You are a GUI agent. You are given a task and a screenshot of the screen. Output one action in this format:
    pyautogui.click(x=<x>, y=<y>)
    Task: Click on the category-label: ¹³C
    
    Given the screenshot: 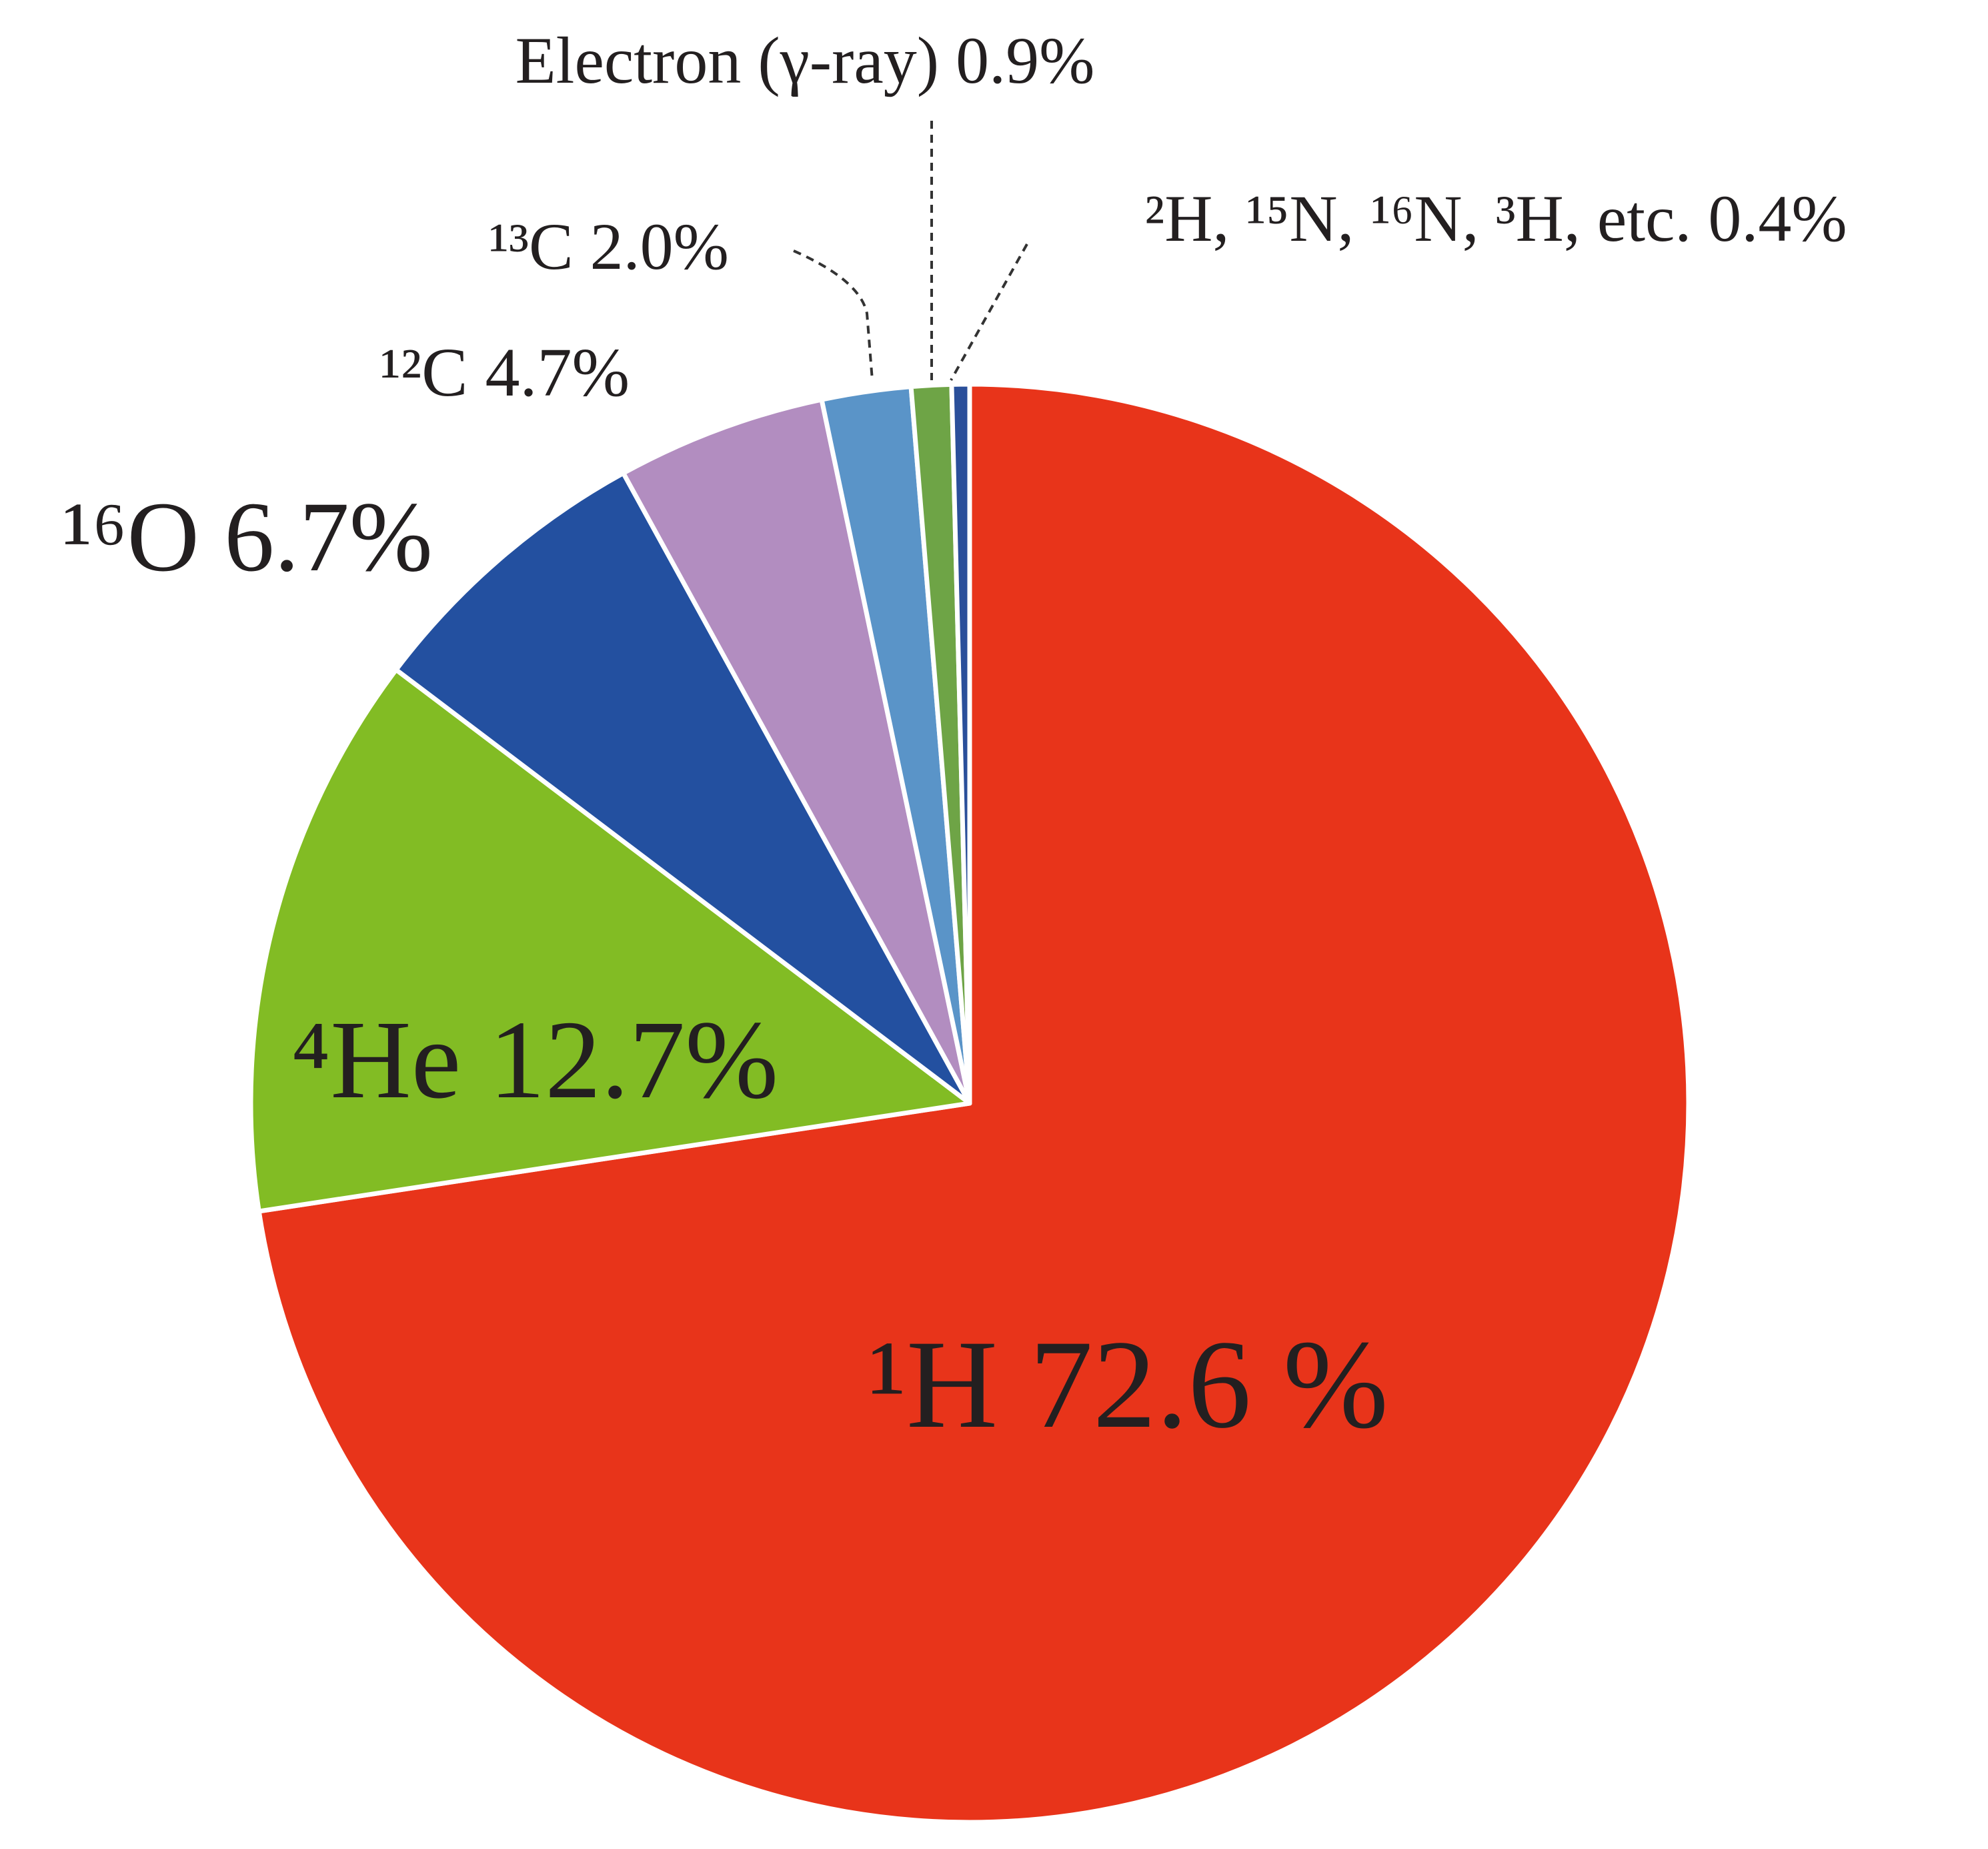 What is the action you would take?
    pyautogui.click(x=531, y=246)
    